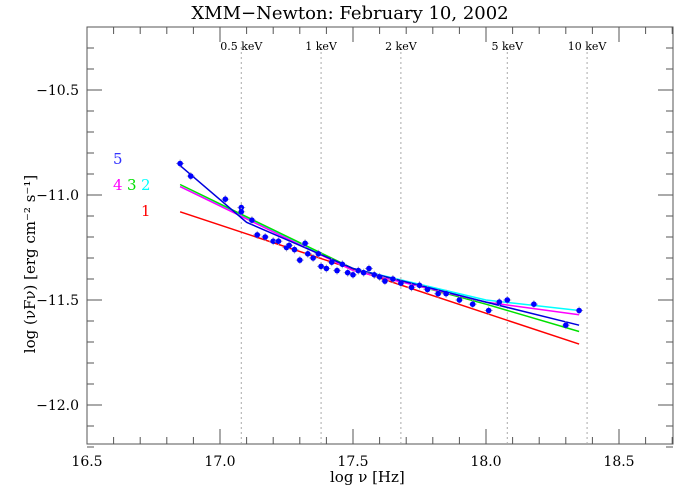 The height and width of the screenshot is (500, 700). I want to click on legend-1: 1, so click(146, 211).